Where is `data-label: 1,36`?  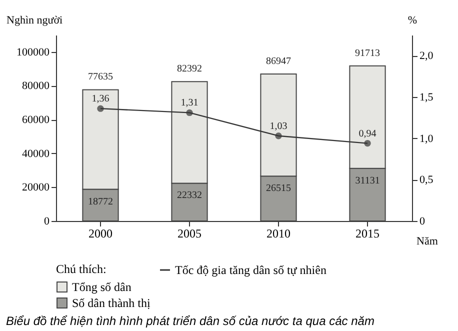 data-label: 1,36 is located at coordinates (101, 99).